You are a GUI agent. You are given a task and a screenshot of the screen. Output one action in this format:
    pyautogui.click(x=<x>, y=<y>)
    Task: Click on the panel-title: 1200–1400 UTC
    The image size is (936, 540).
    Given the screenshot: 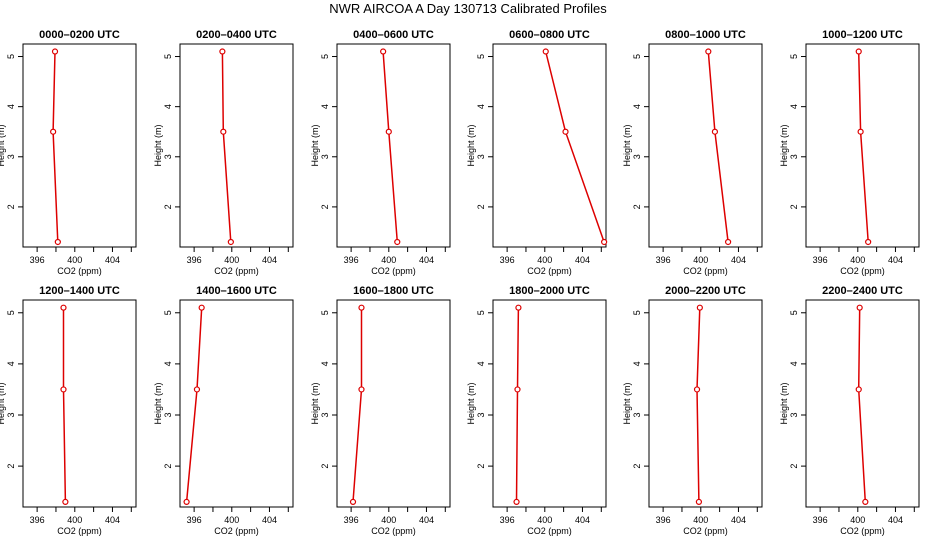 What is the action you would take?
    pyautogui.click(x=79, y=291)
    